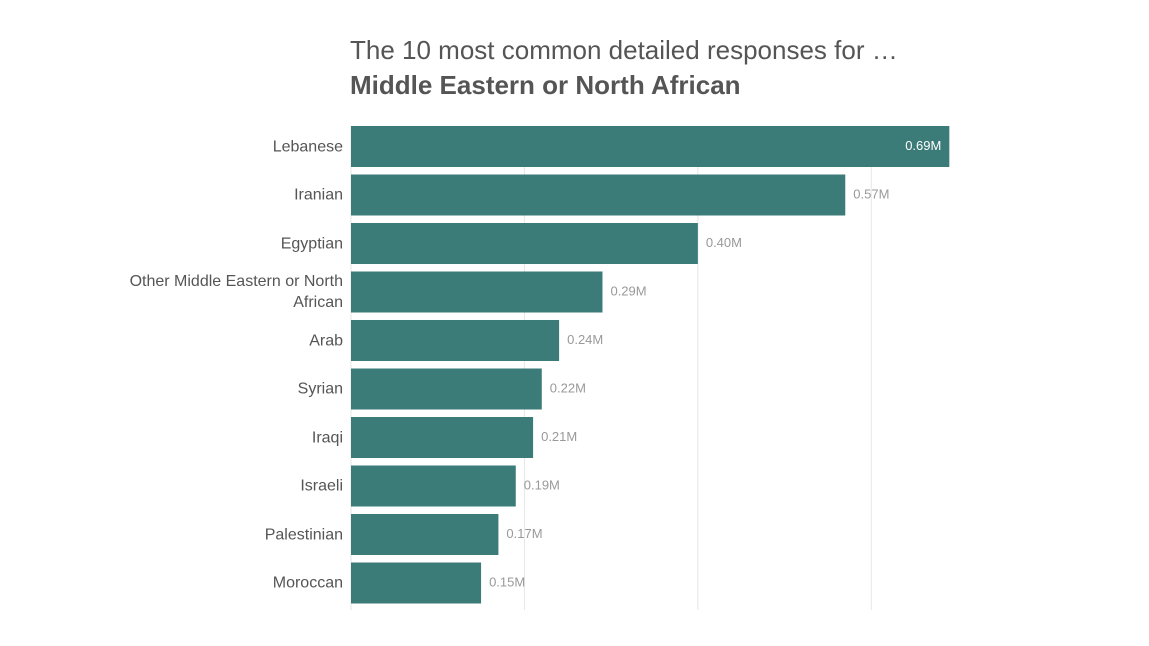  I want to click on value-label: 0.21M, so click(559, 436).